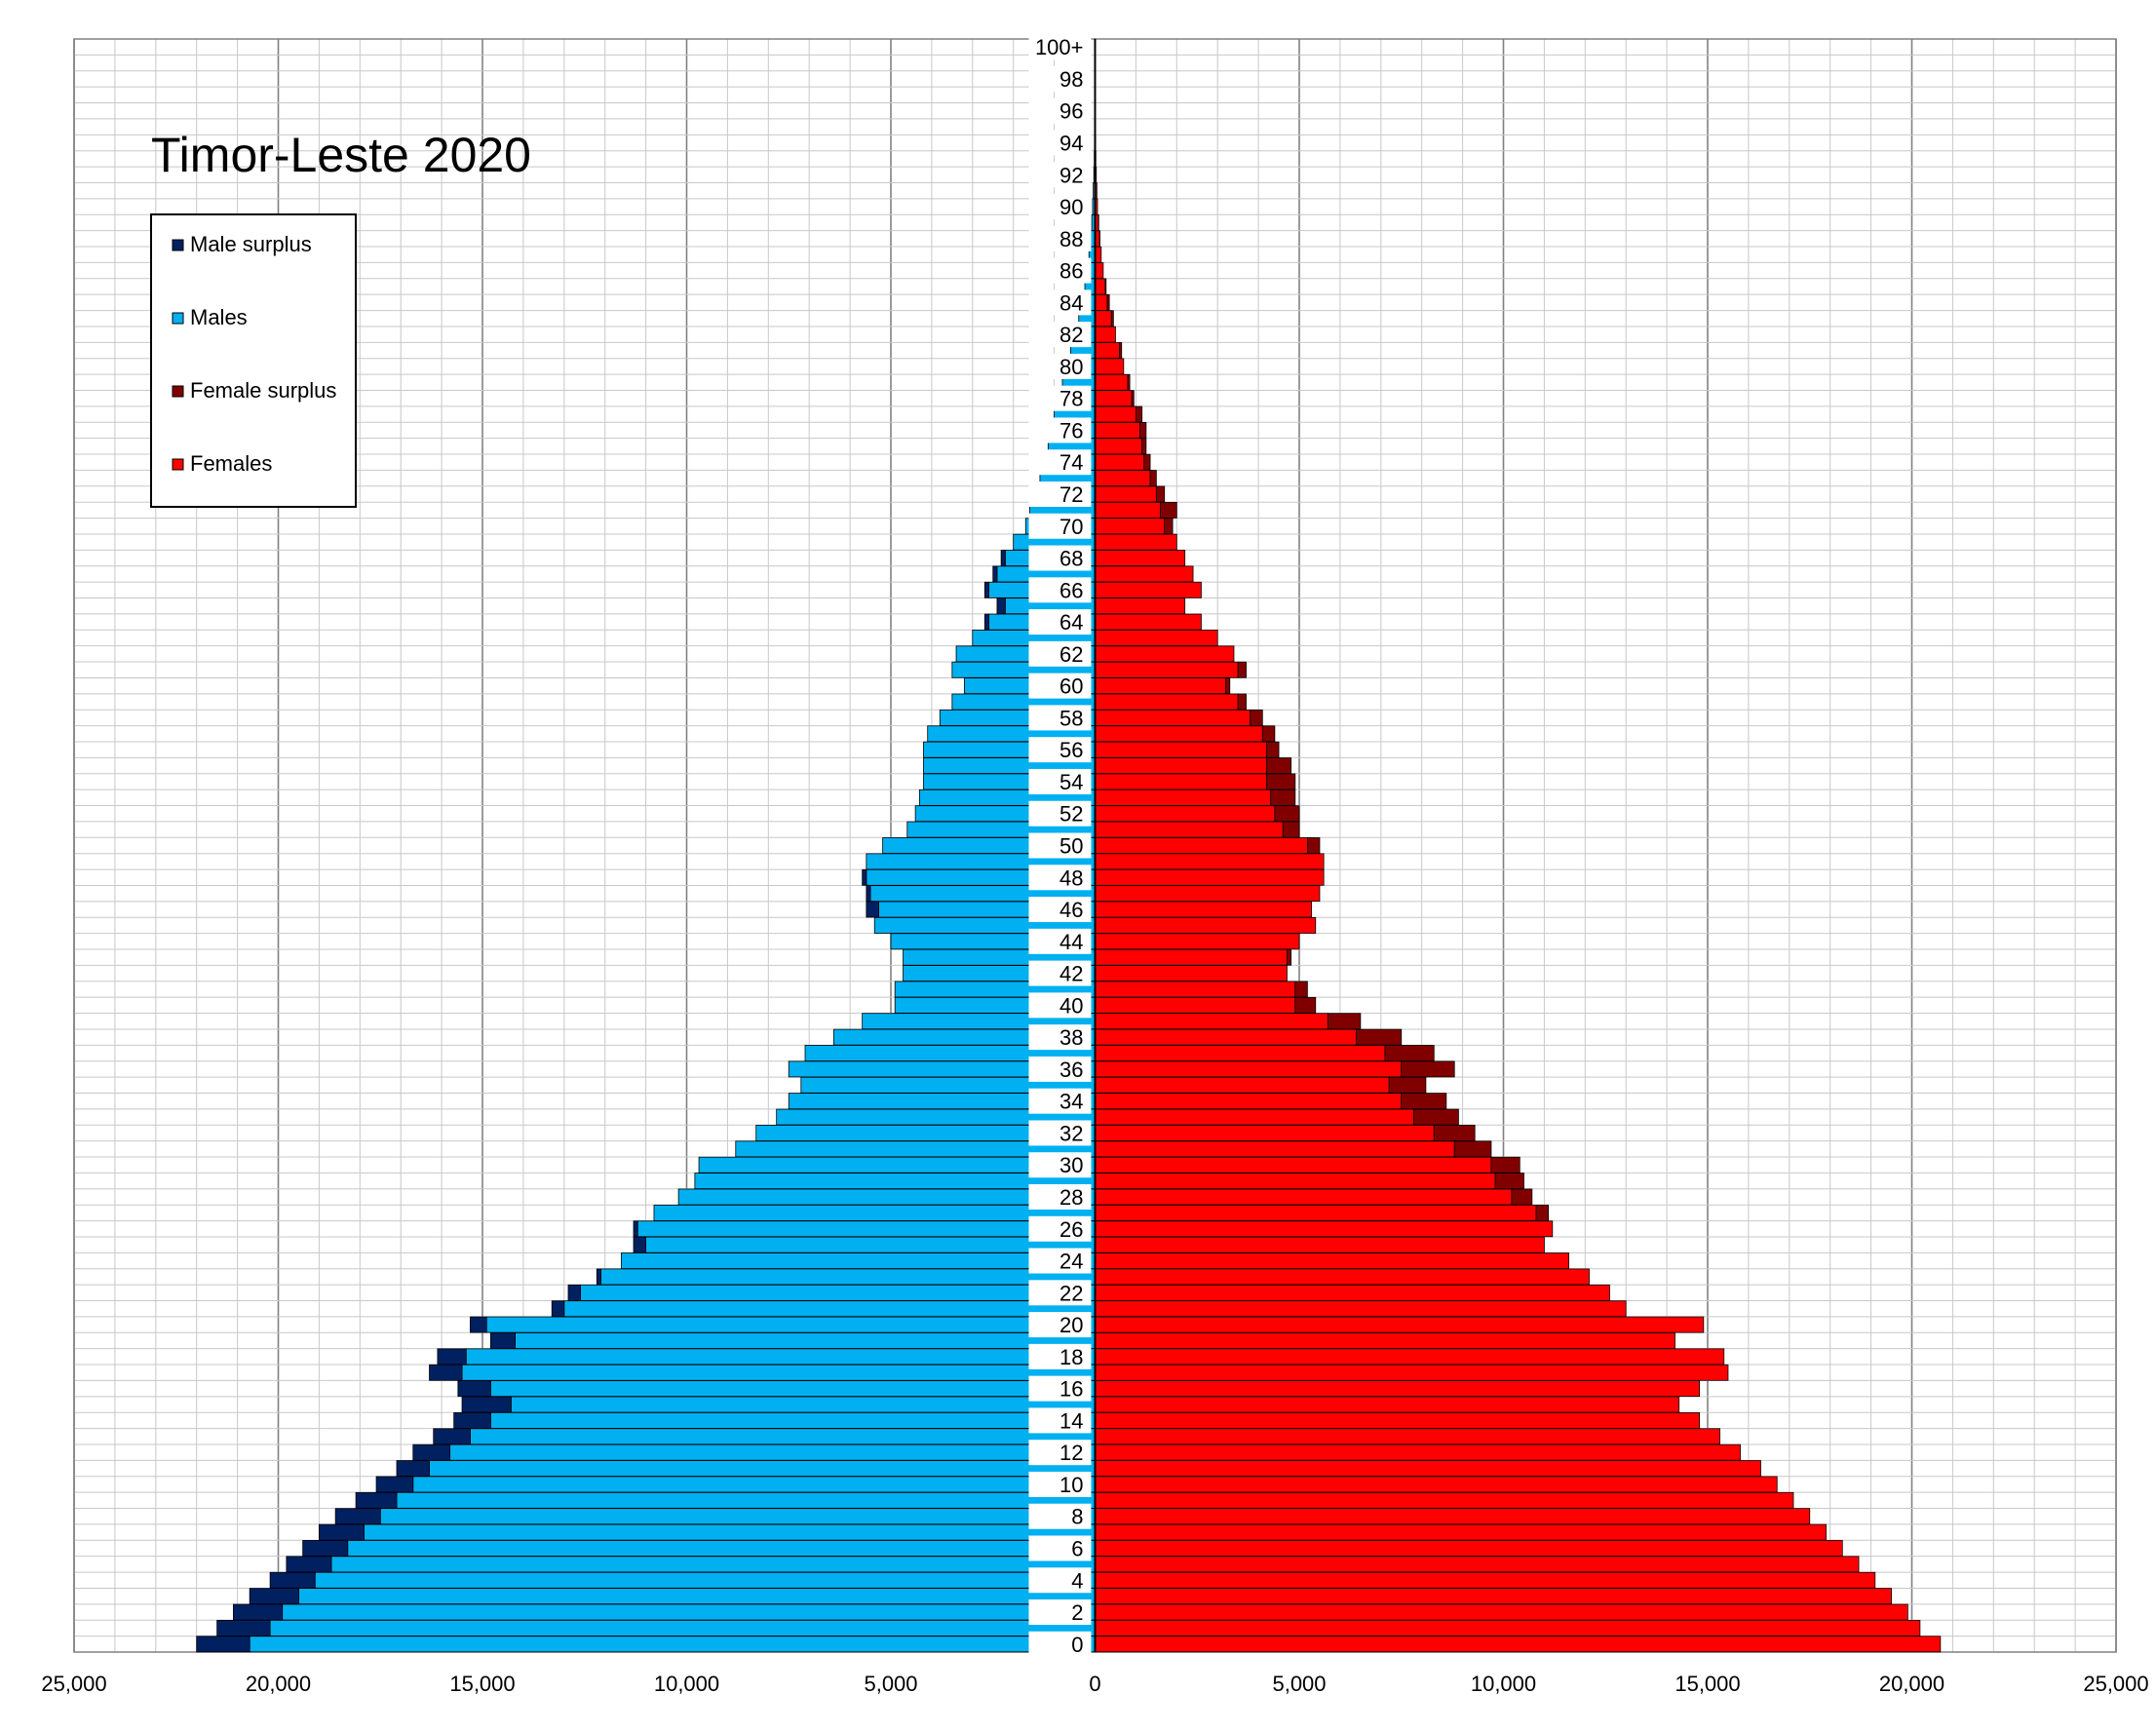  I want to click on x-tick-label: 25,000, so click(2115, 1684).